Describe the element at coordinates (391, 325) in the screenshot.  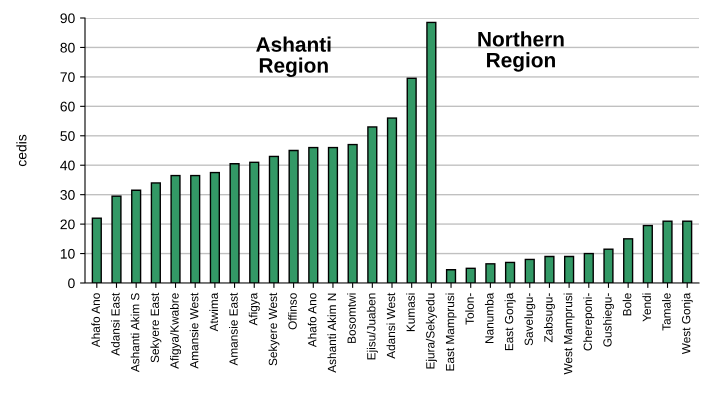
I see `x-tick-label: Adansi West` at that location.